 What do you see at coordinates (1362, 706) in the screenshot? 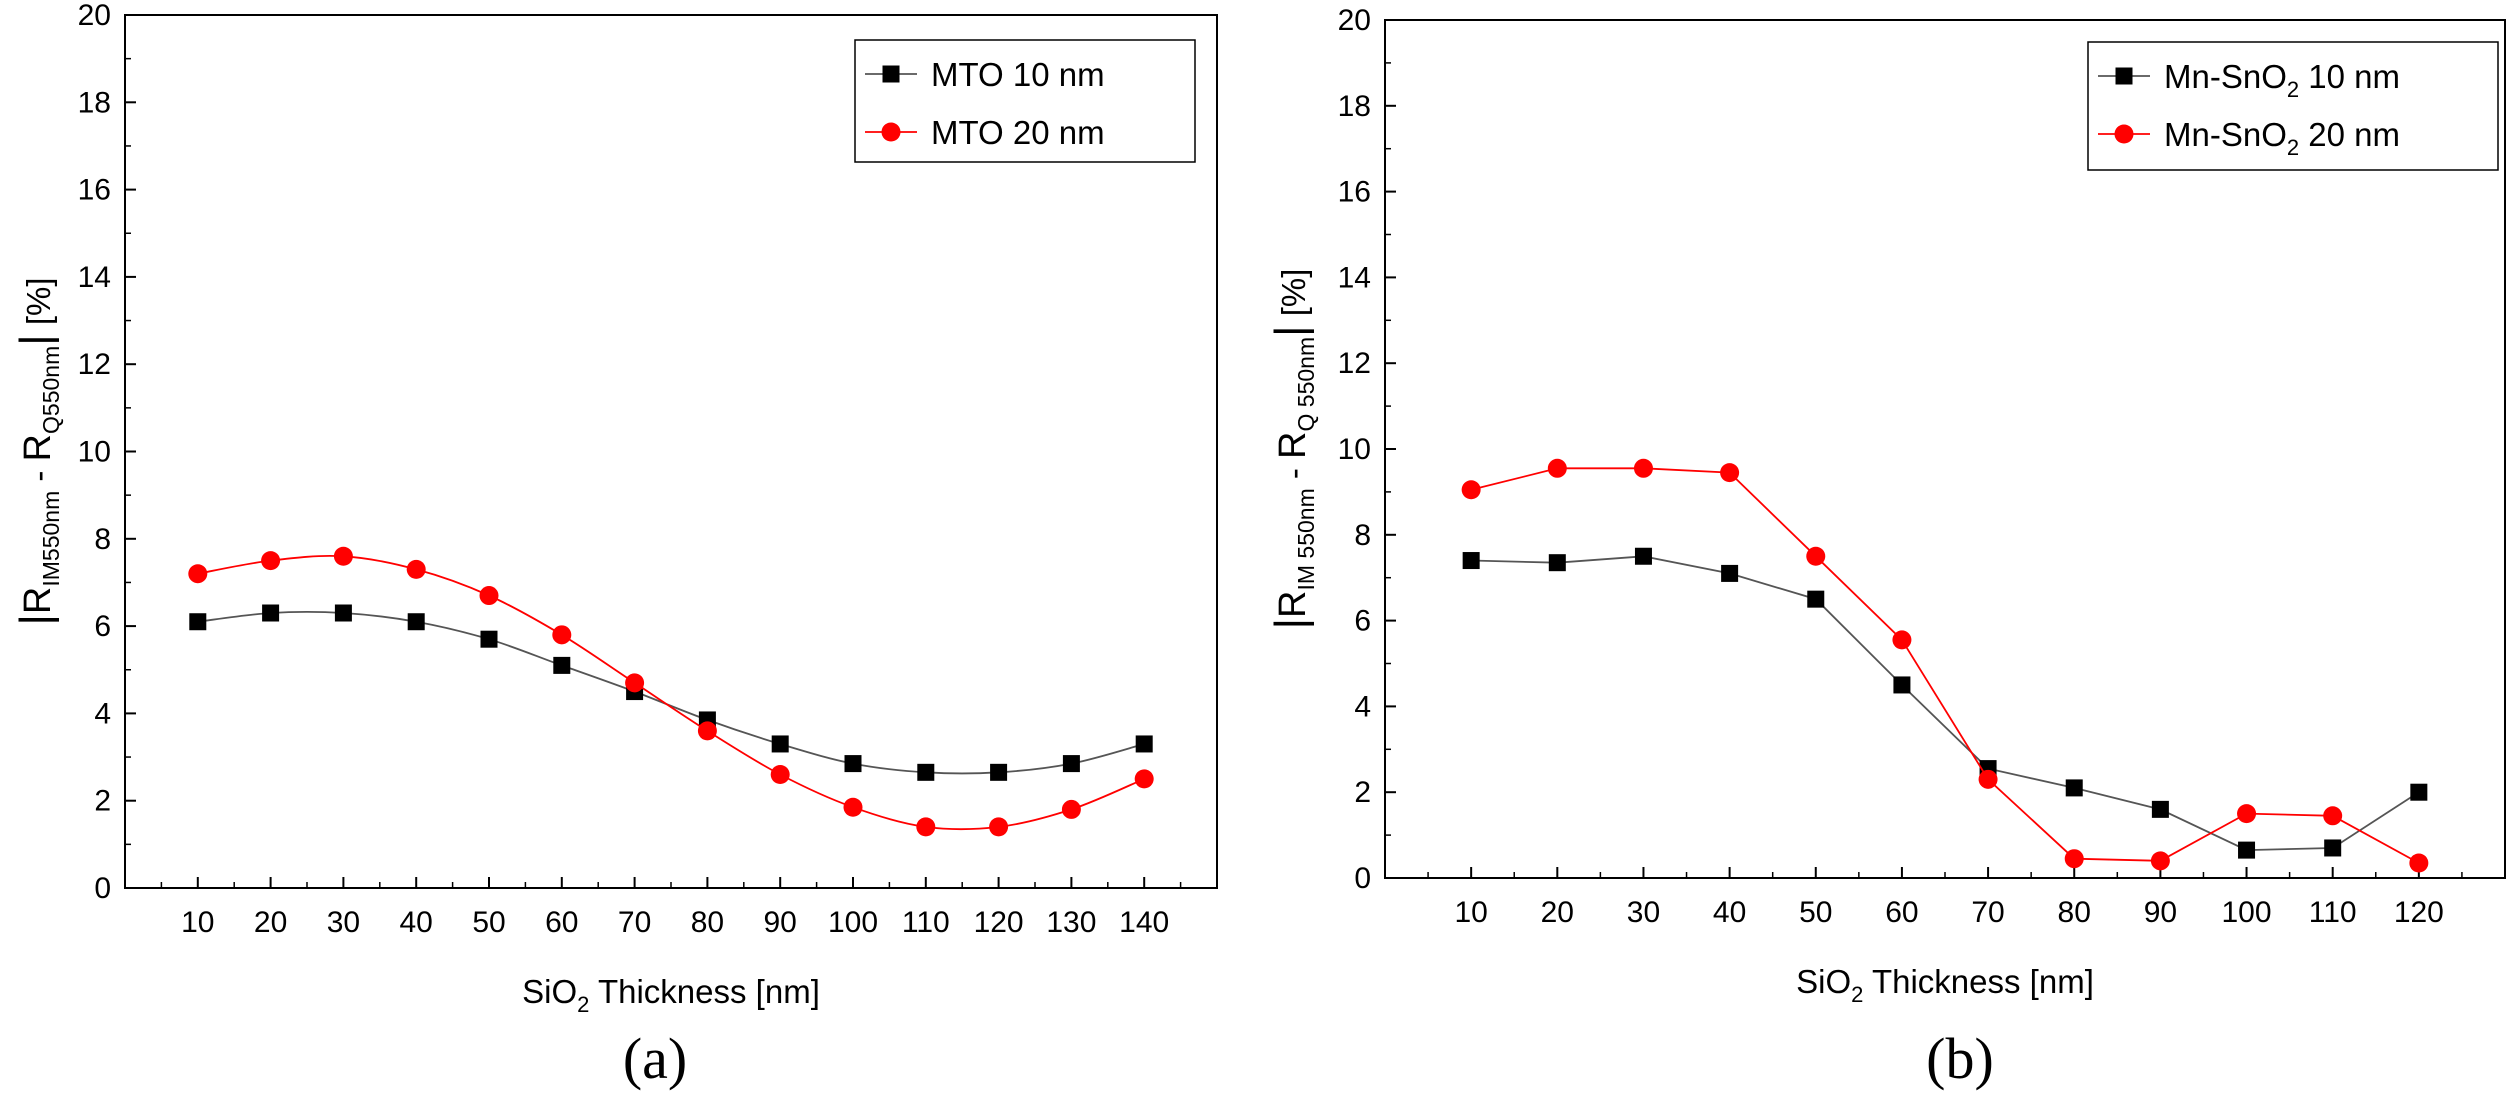
I see `y-tick-label: 4` at bounding box center [1362, 706].